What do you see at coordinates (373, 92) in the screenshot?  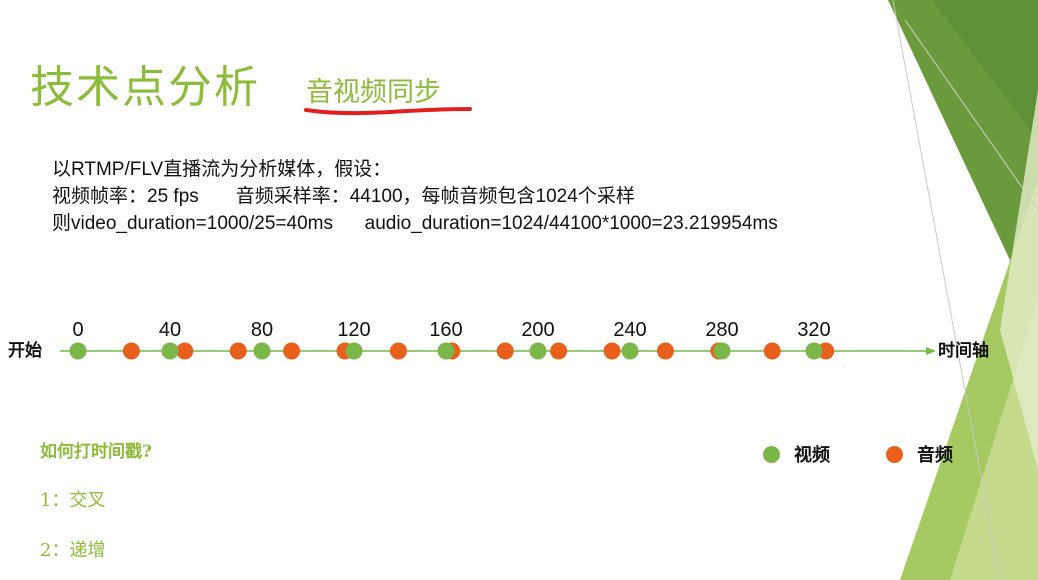 I see `page-subtitle: 音视频同步` at bounding box center [373, 92].